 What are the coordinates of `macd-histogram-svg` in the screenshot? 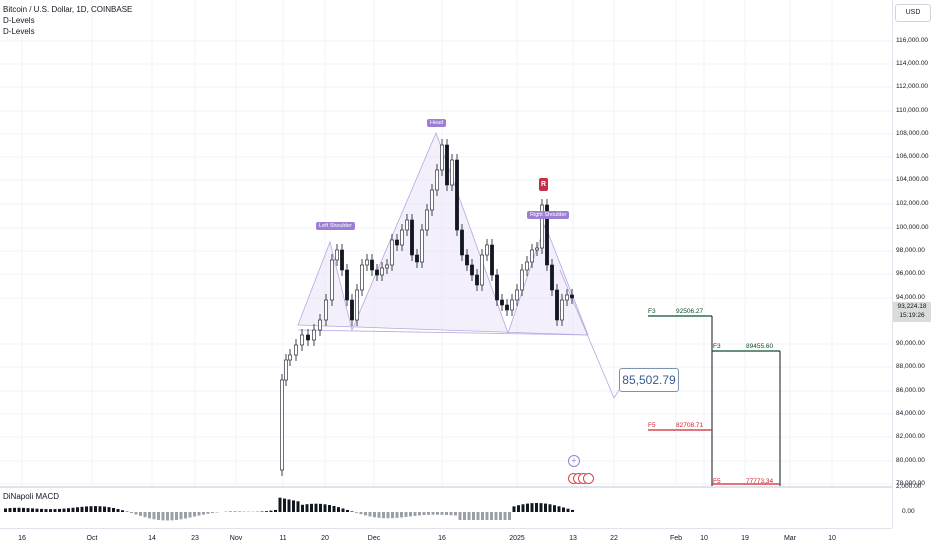 It's located at (446, 508).